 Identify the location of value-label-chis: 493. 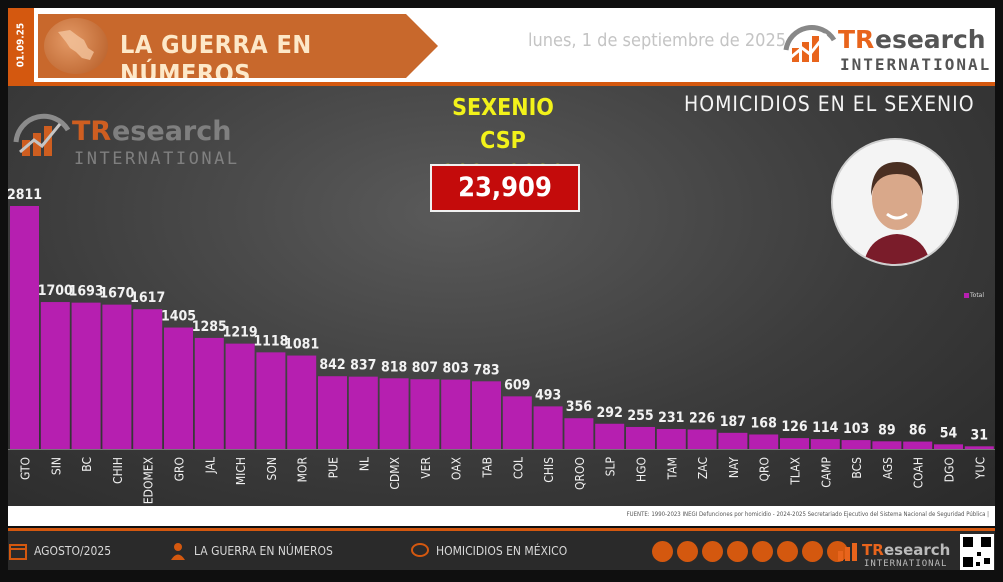
(548, 395).